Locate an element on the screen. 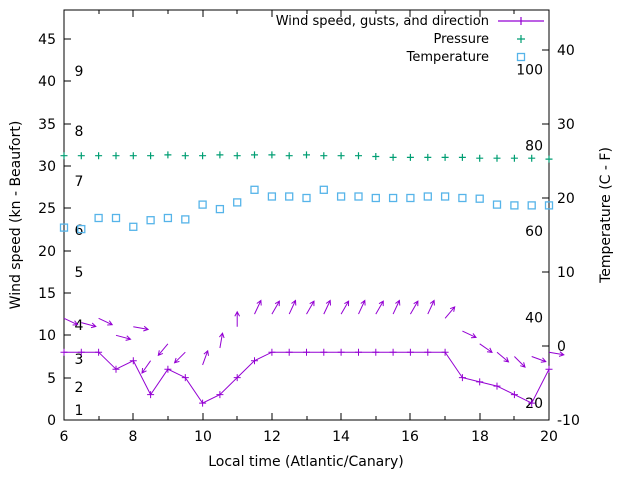 The width and height of the screenshot is (640, 480). beaufort-scale-label: 4 is located at coordinates (79, 326).